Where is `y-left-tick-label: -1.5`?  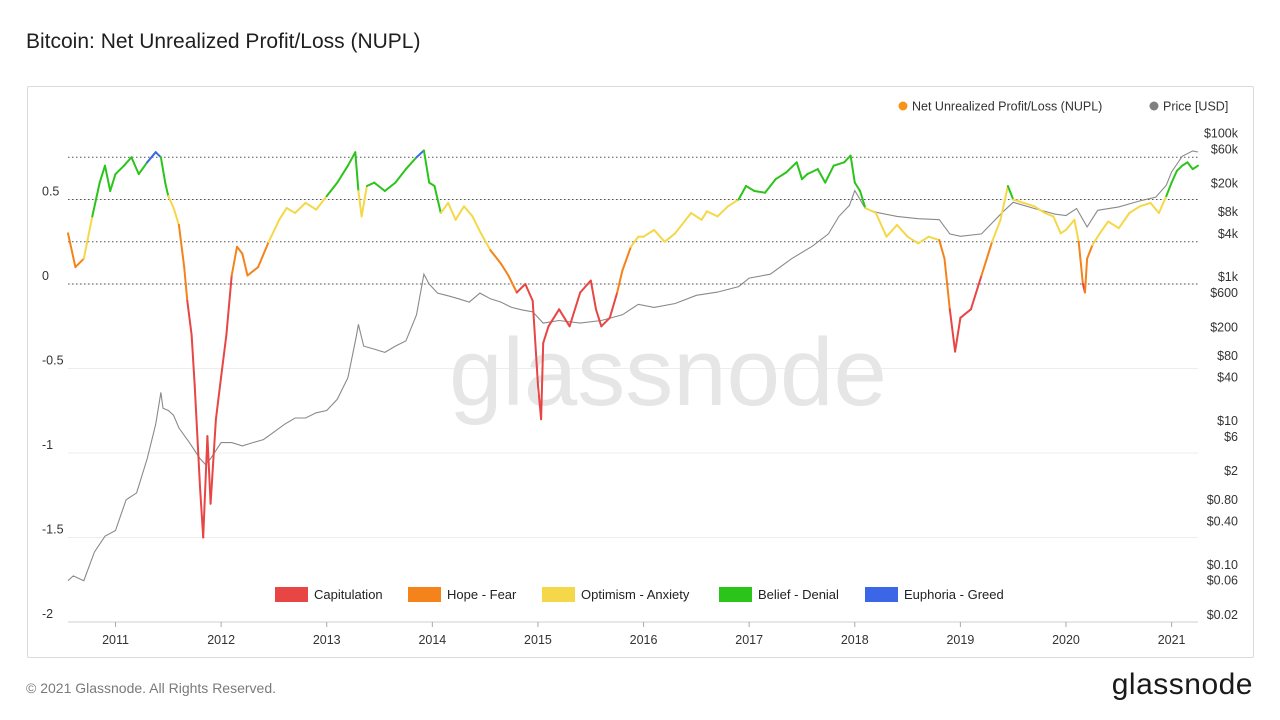 y-left-tick-label: -1.5 is located at coordinates (53, 530).